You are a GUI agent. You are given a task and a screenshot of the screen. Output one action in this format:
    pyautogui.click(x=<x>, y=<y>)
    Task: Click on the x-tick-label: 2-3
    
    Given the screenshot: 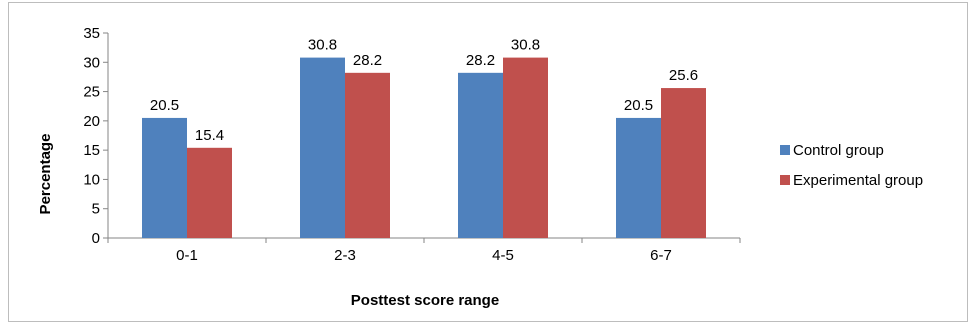 What is the action you would take?
    pyautogui.click(x=345, y=255)
    